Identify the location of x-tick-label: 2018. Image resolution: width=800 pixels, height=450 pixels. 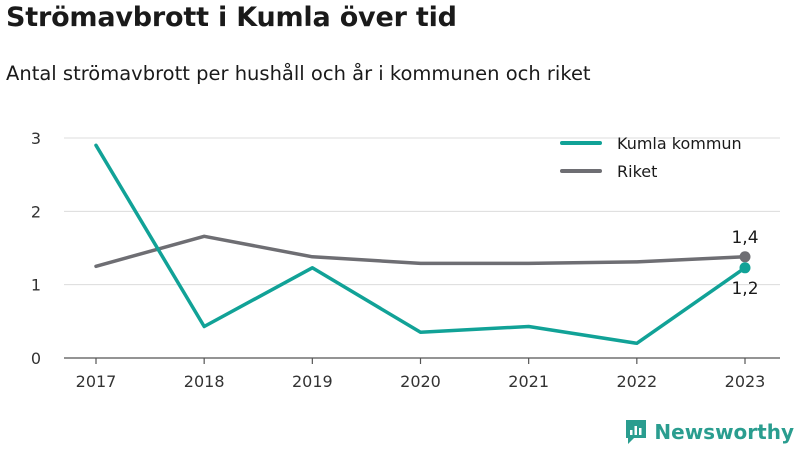
(204, 381).